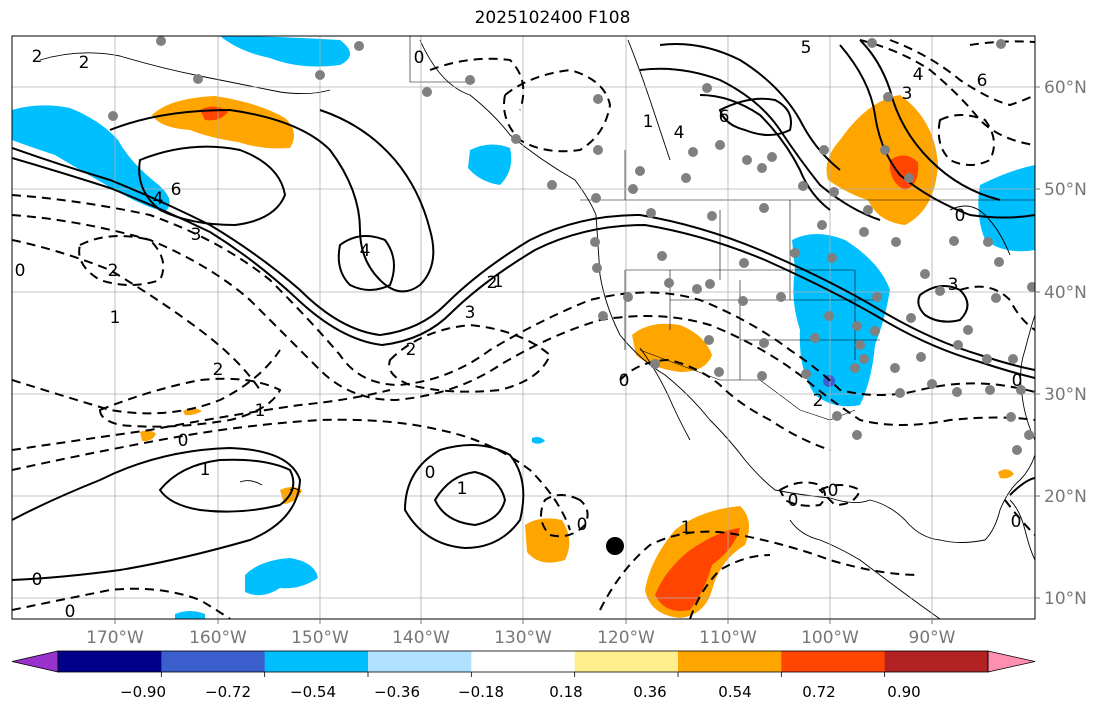 The width and height of the screenshot is (1105, 712). Describe the element at coordinates (806, 48) in the screenshot. I see `contour-label: 5` at that location.